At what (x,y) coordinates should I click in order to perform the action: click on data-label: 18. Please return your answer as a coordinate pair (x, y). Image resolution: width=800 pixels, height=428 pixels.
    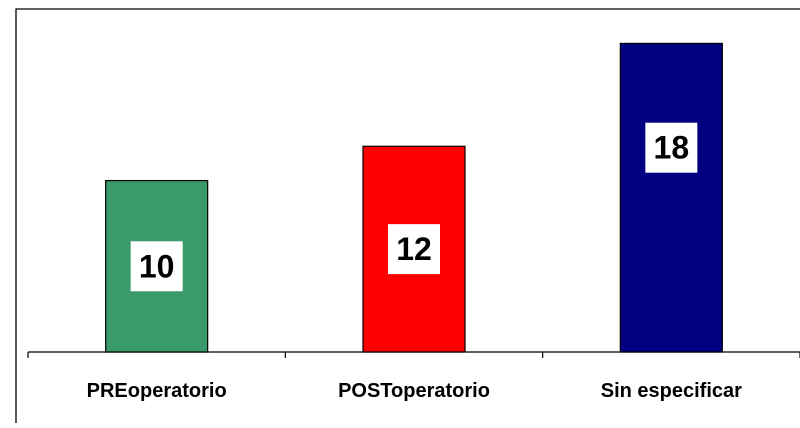
    Looking at the image, I should click on (672, 148).